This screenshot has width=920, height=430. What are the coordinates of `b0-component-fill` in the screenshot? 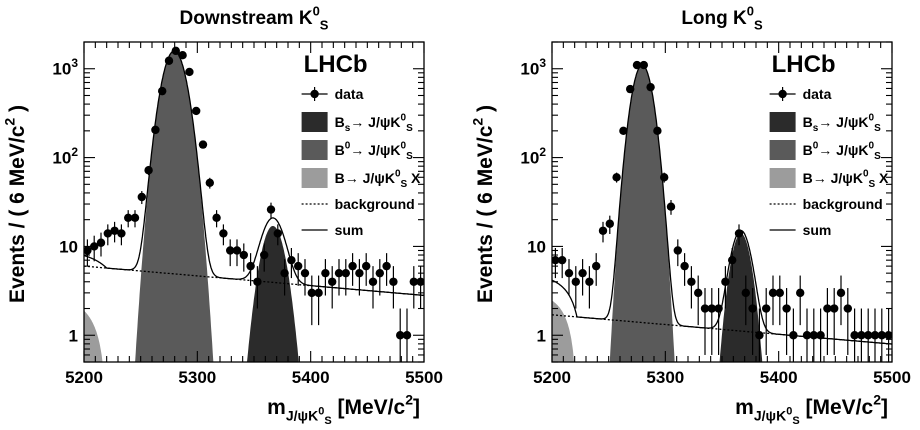 It's located at (174, 206).